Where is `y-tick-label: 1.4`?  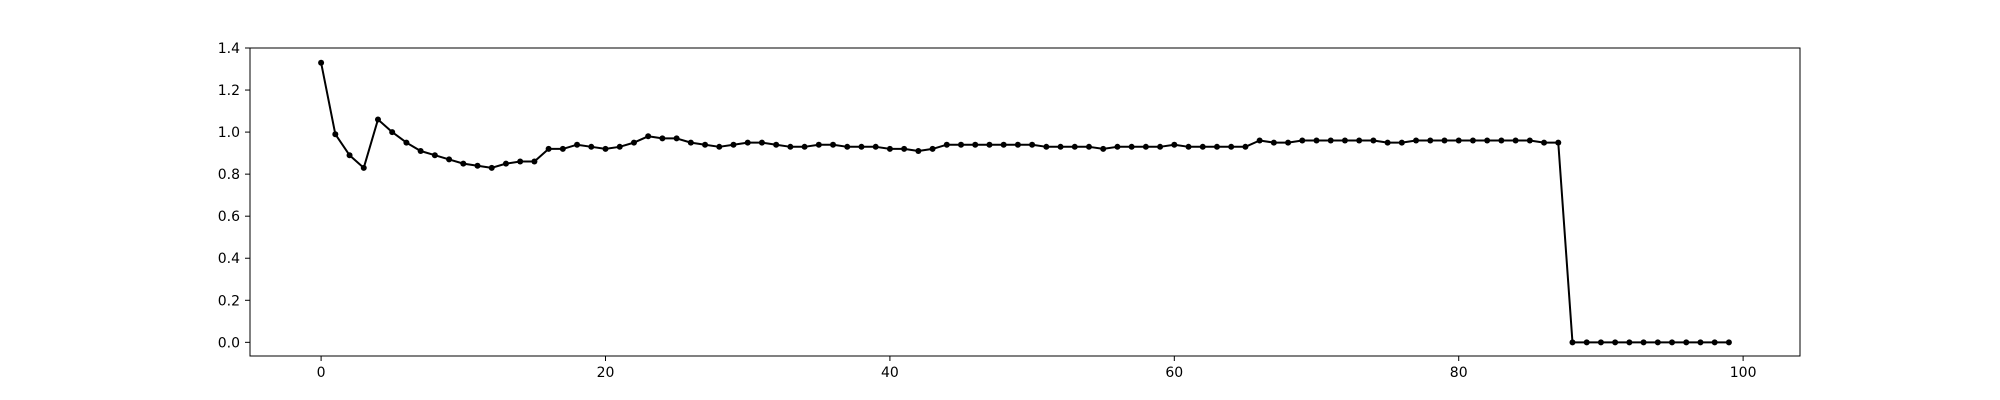 y-tick-label: 1.4 is located at coordinates (229, 49).